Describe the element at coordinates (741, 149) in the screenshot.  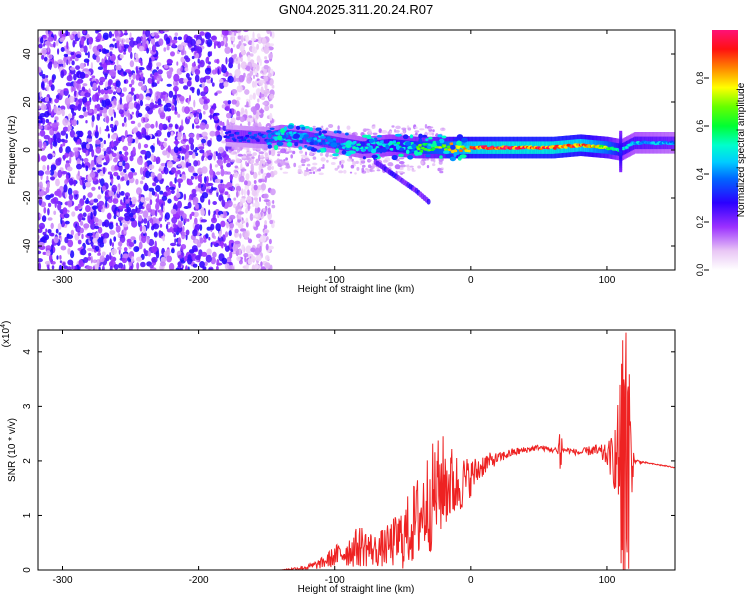
I see `colorbar-label: Normalized spectral amplitude` at that location.